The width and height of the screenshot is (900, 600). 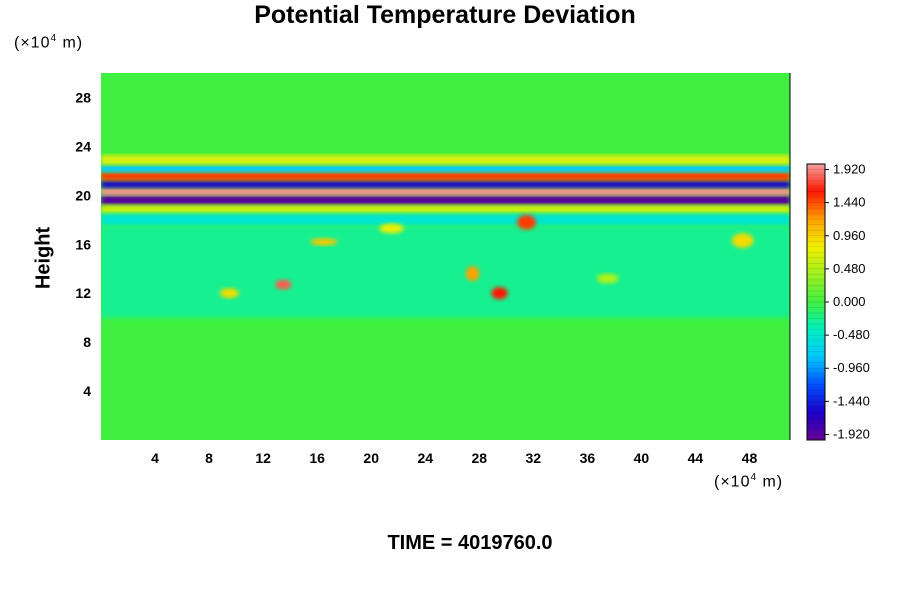 I want to click on x-tick-label: 44, so click(x=696, y=458).